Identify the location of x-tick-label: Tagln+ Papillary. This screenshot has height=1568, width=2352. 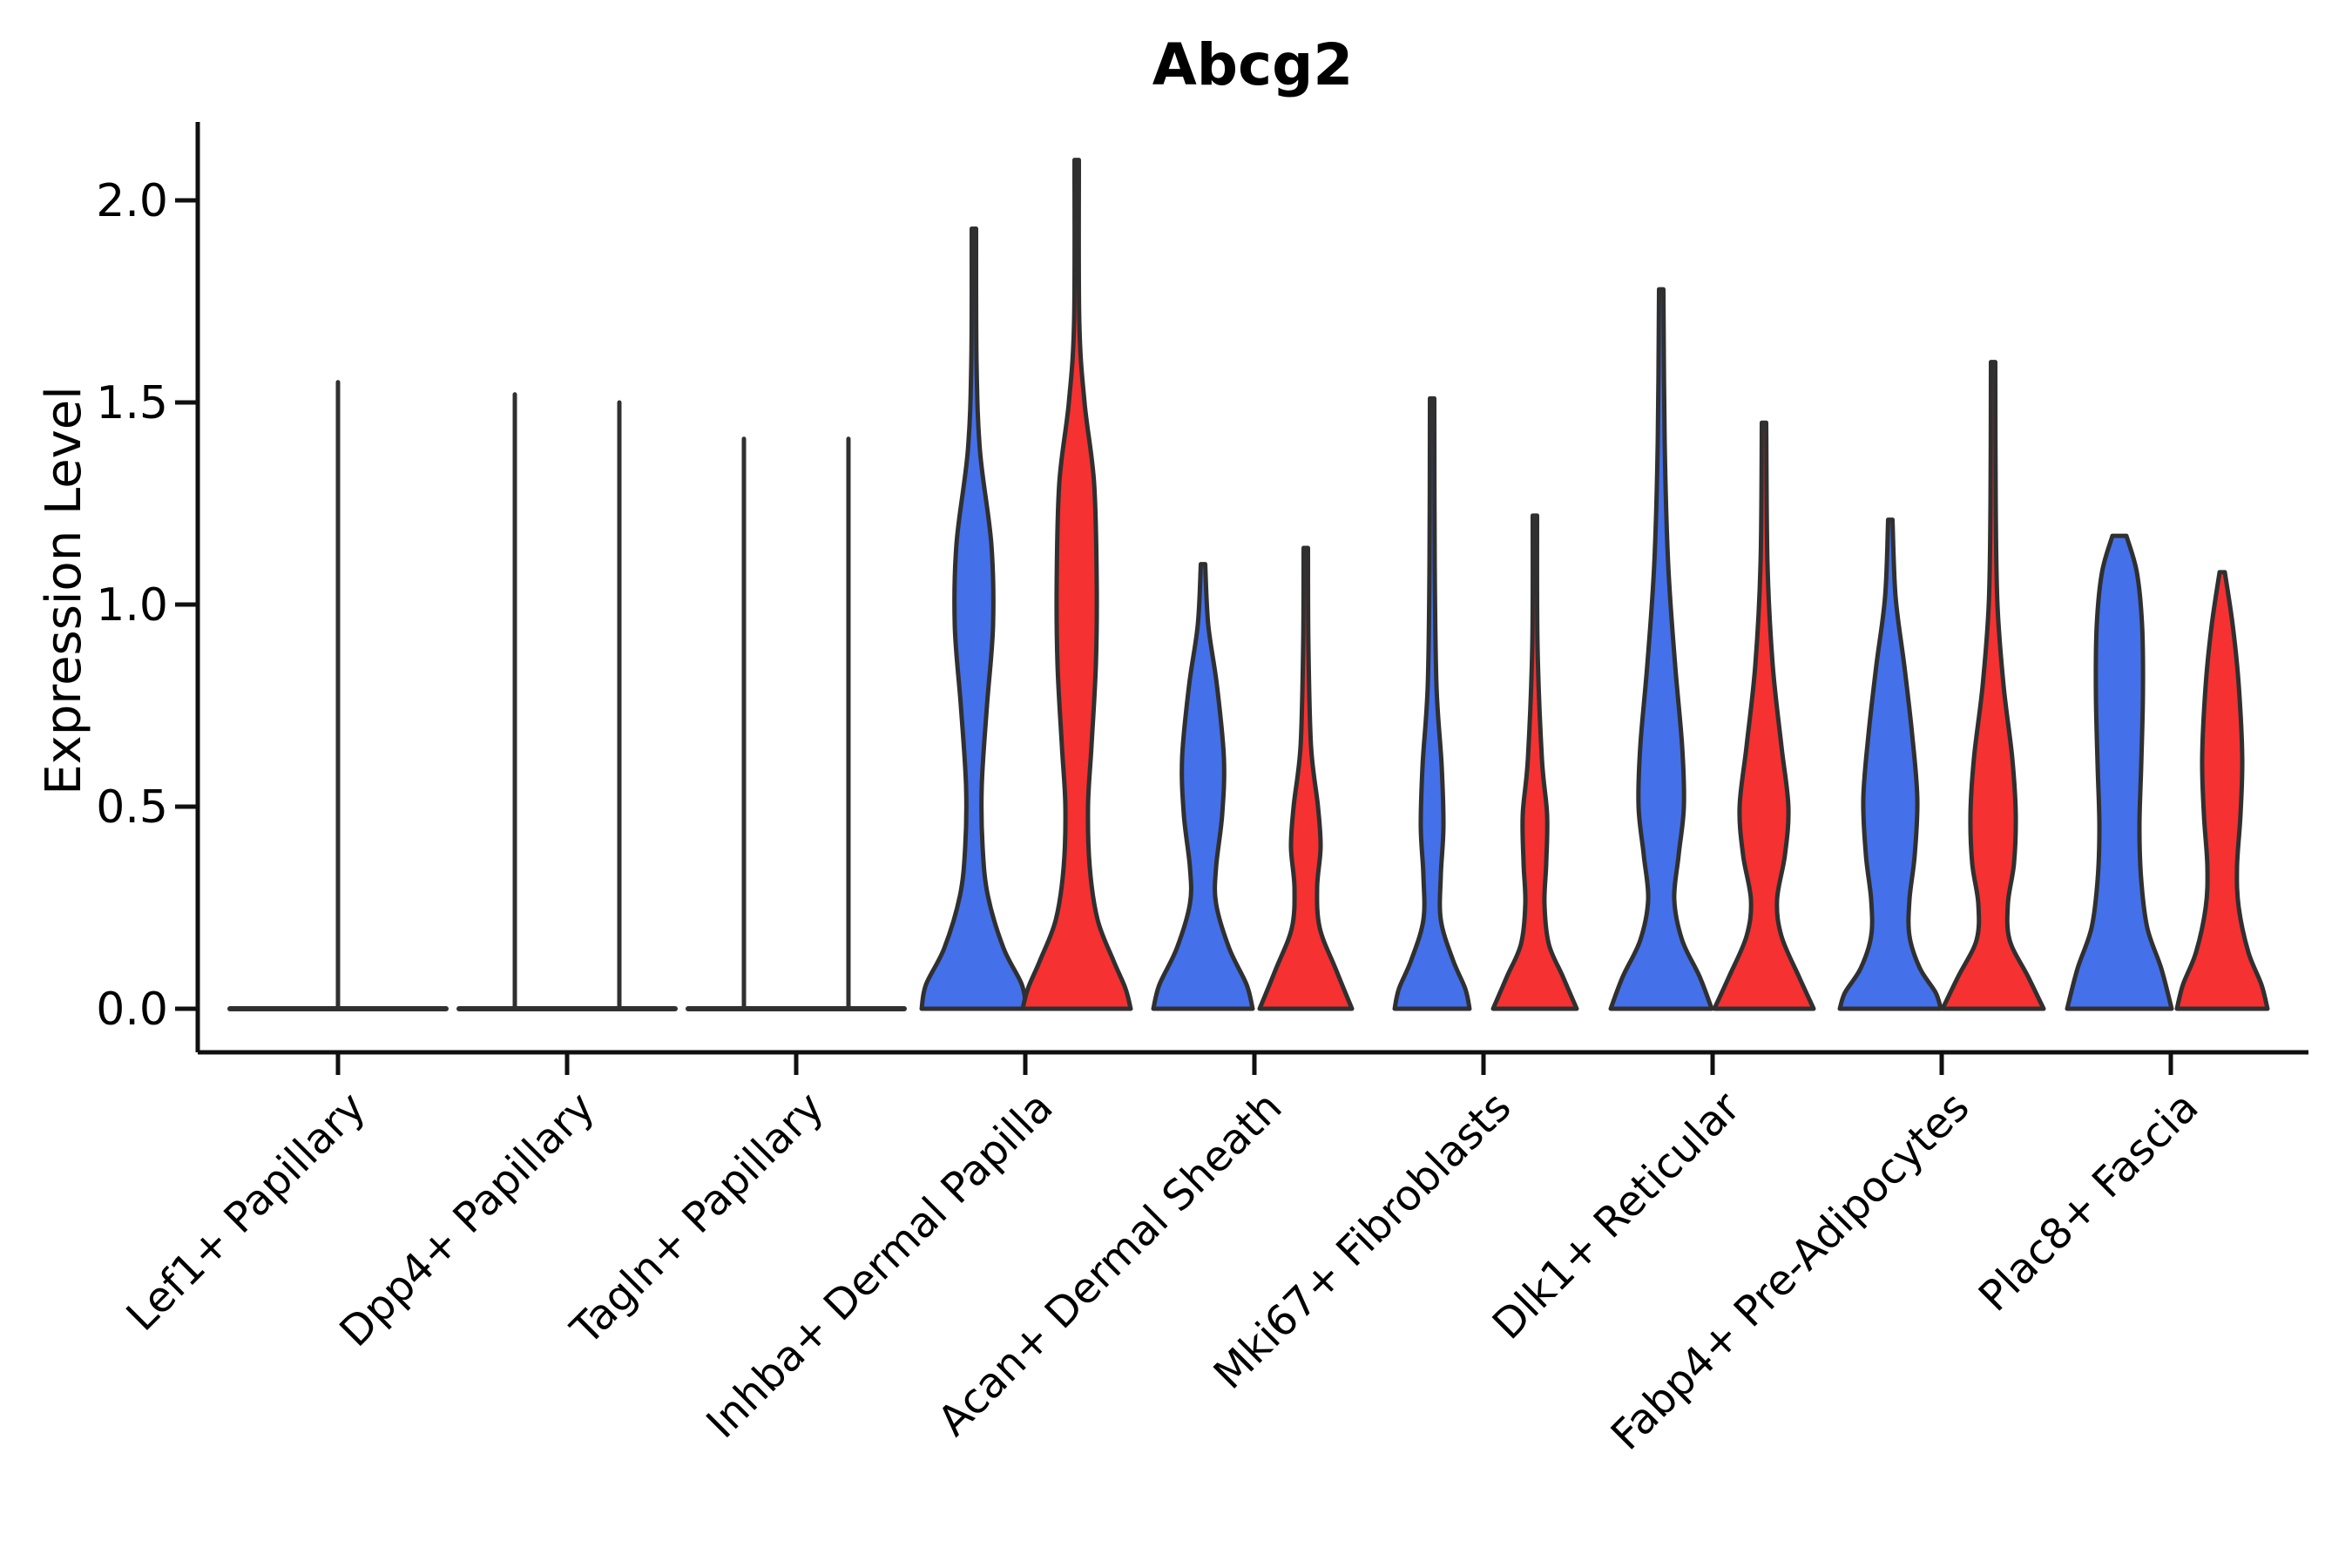
(697, 1219).